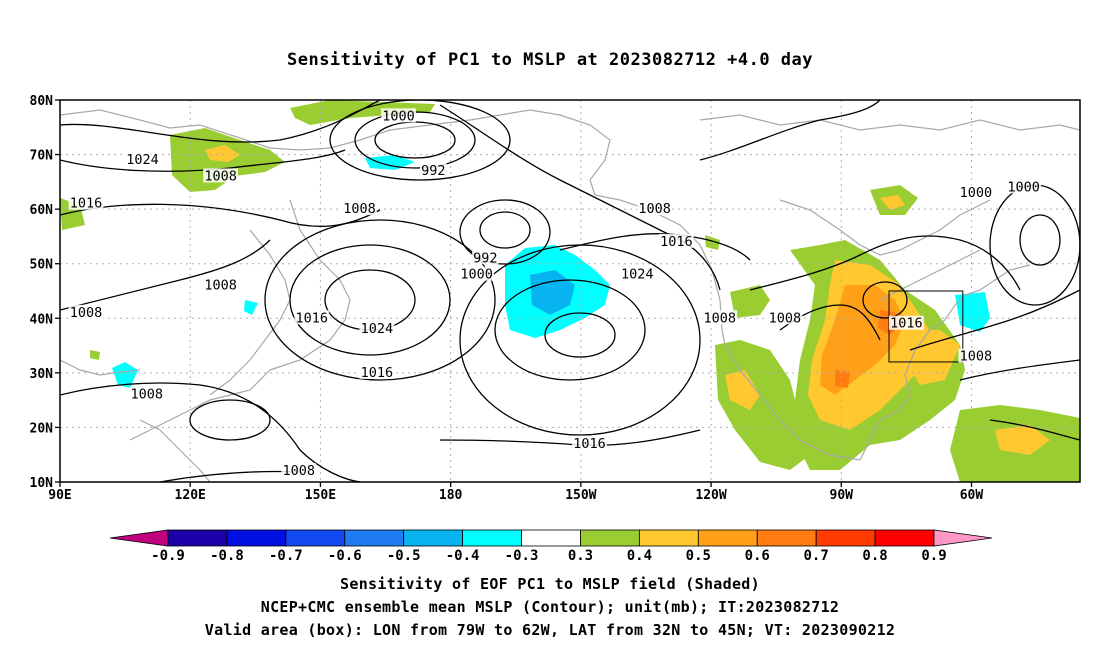  I want to click on lat-tick-label: 80N, so click(42, 101).